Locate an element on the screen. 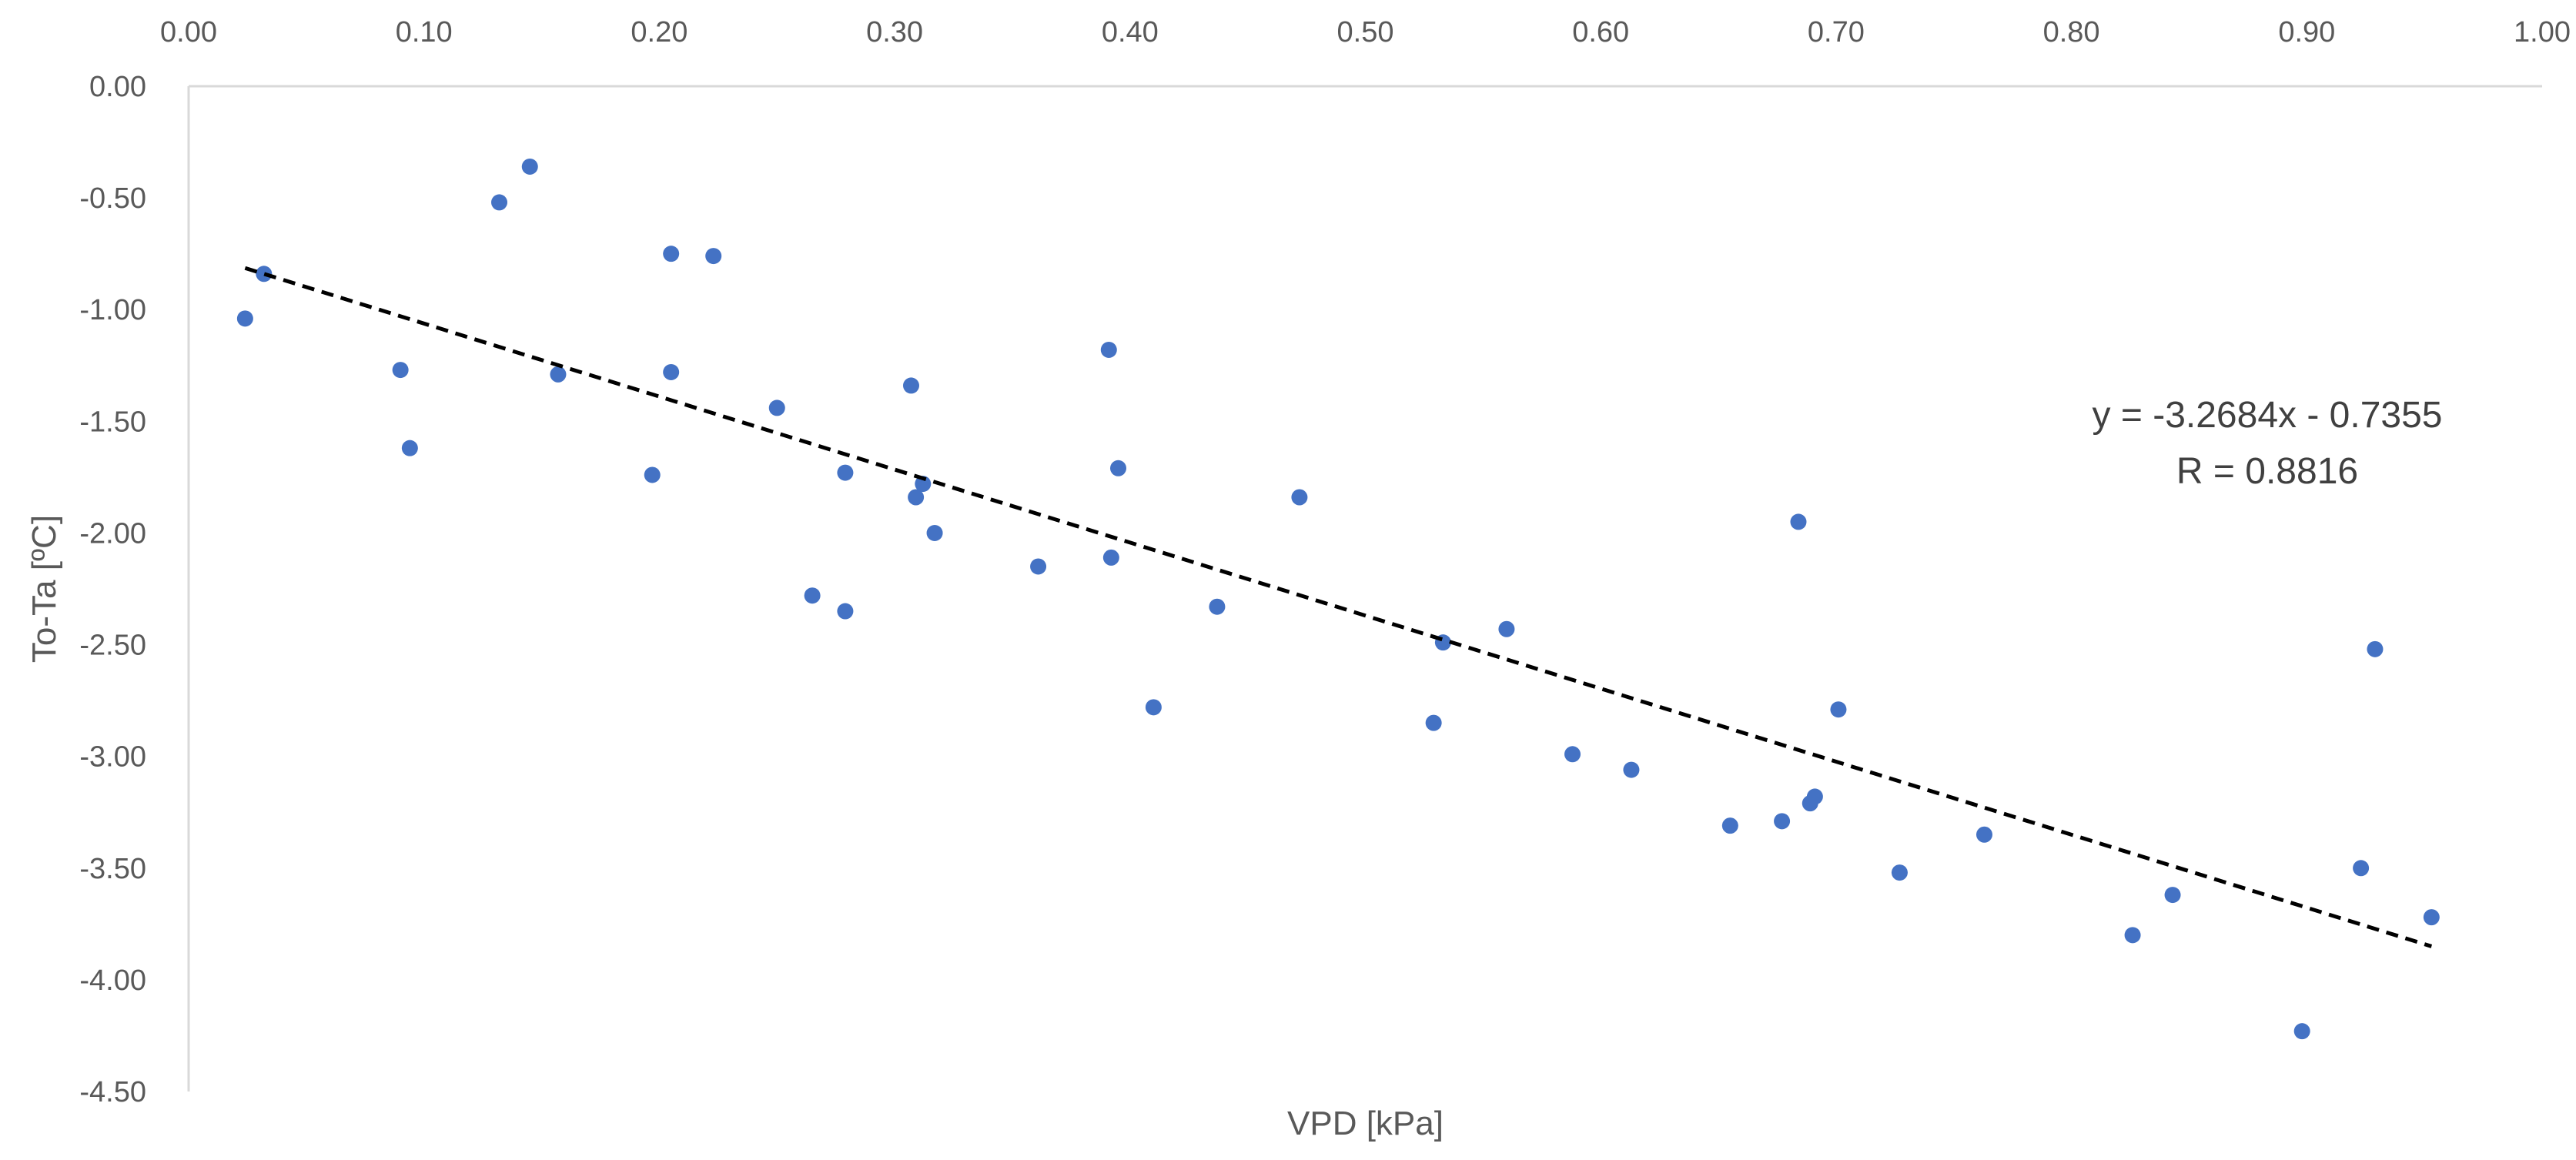 The width and height of the screenshot is (2576, 1160). y-tick-label: -0.50 is located at coordinates (113, 198).